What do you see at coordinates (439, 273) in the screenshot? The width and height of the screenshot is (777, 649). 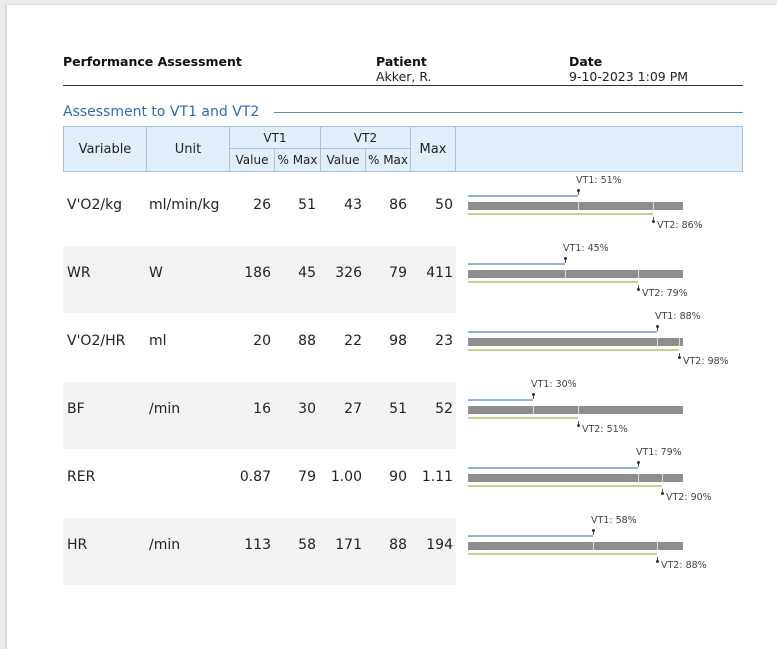 I see `max-value: 411` at bounding box center [439, 273].